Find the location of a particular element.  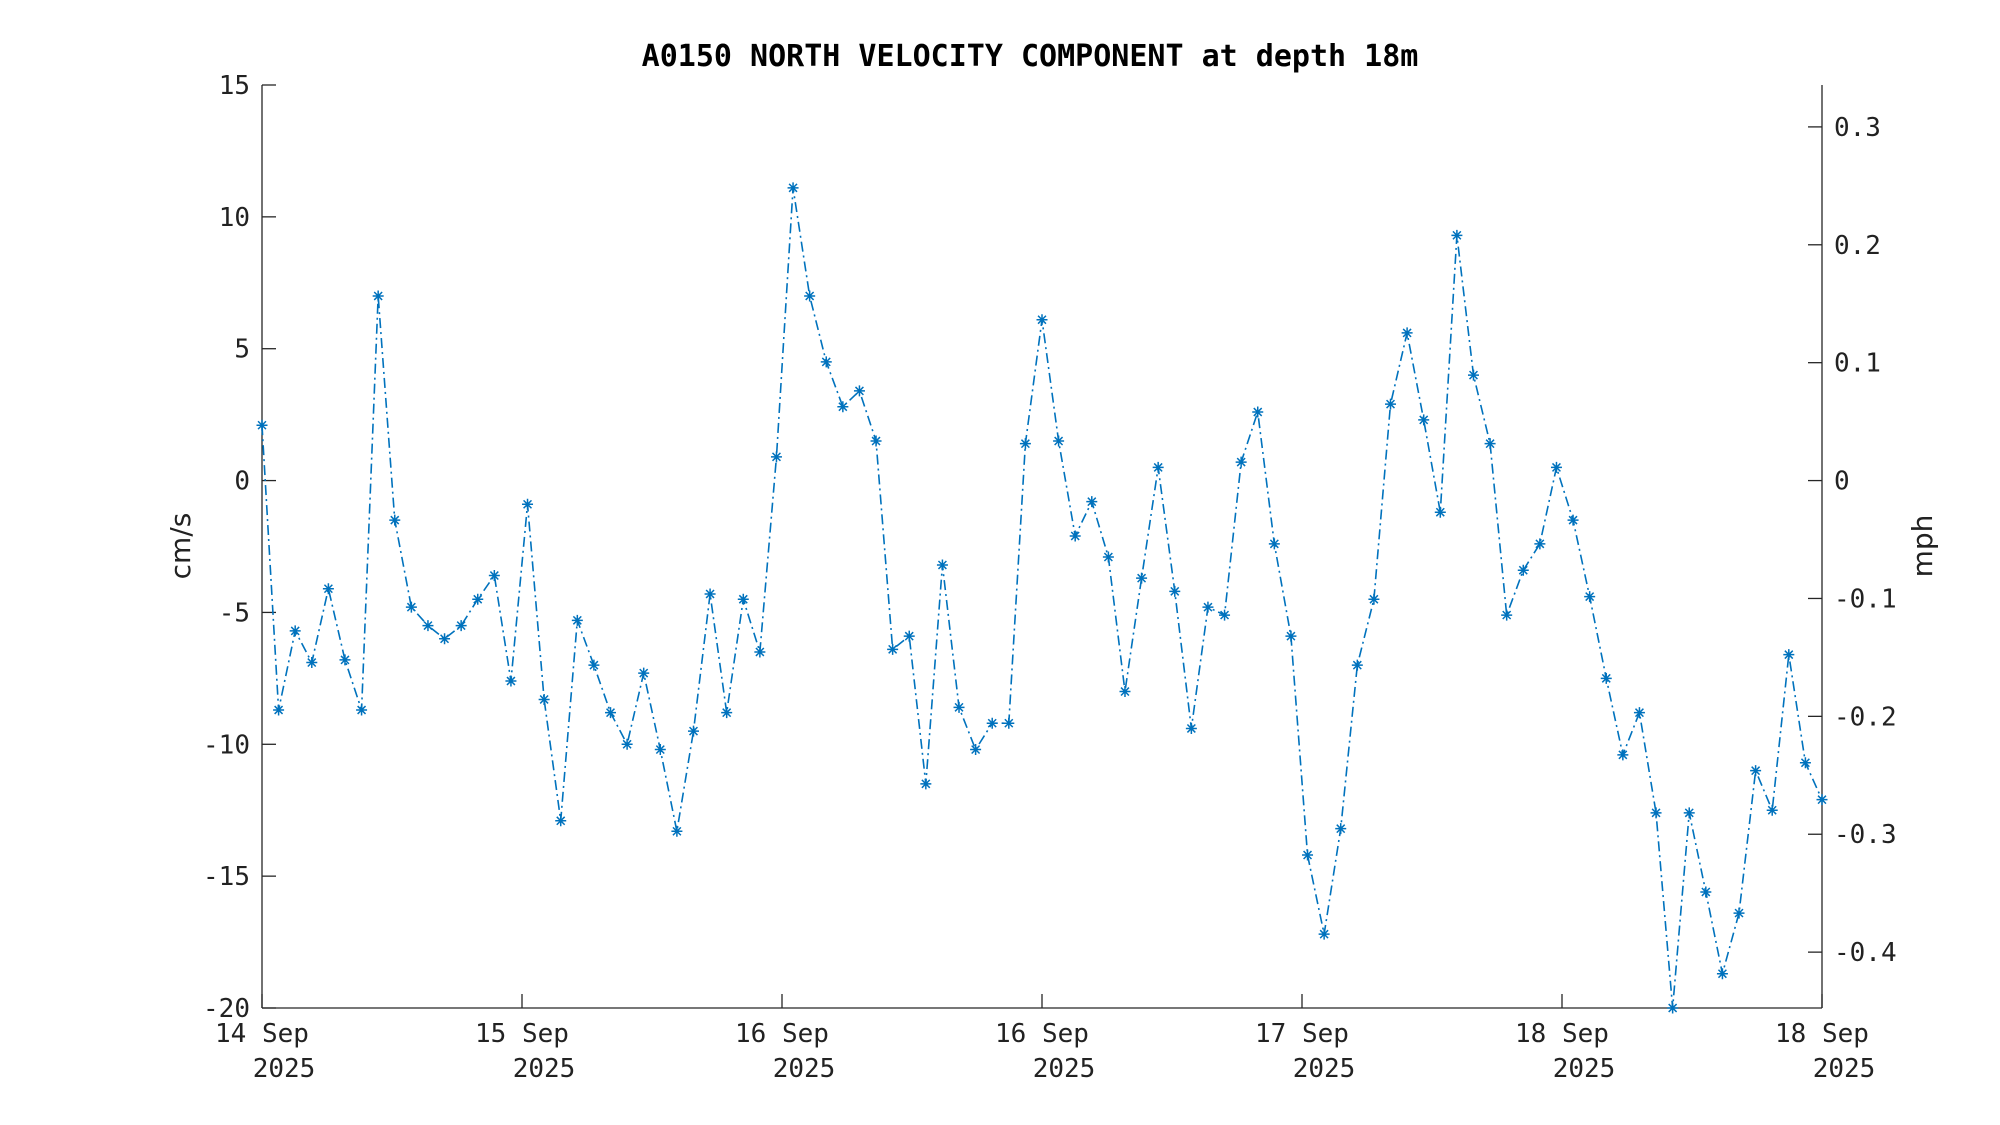

y-tick-label: -5 is located at coordinates (234, 613).